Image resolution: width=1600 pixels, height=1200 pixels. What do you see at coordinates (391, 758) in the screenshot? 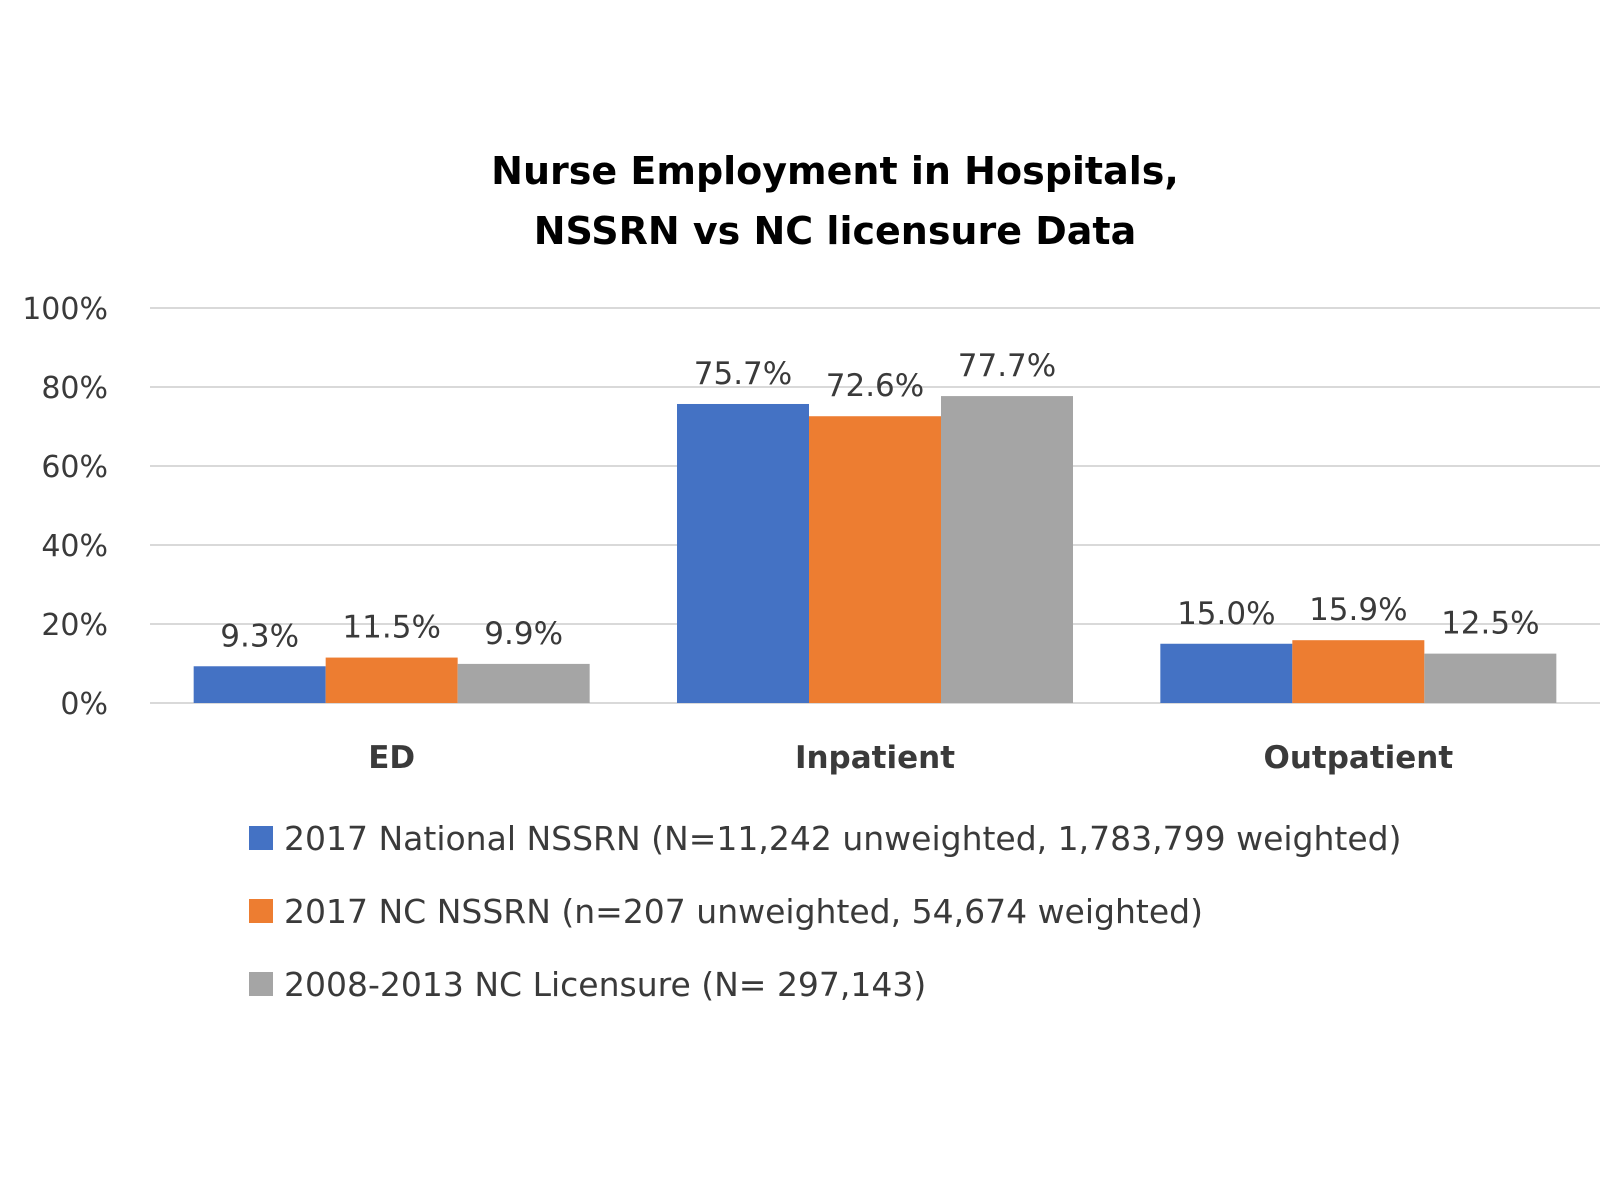
I see `x-category-label: ED` at bounding box center [391, 758].